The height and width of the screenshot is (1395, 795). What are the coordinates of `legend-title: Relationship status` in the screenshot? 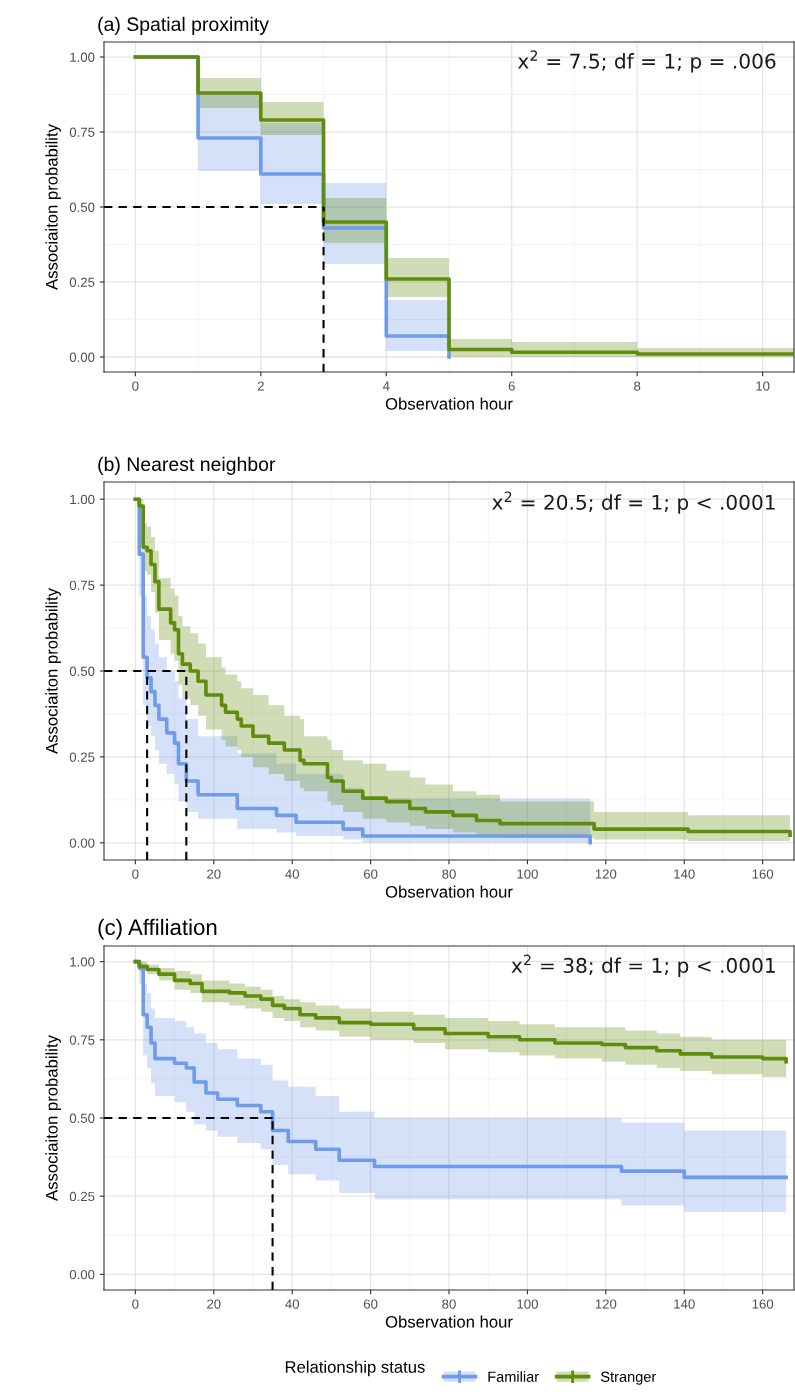 It's located at (355, 1368).